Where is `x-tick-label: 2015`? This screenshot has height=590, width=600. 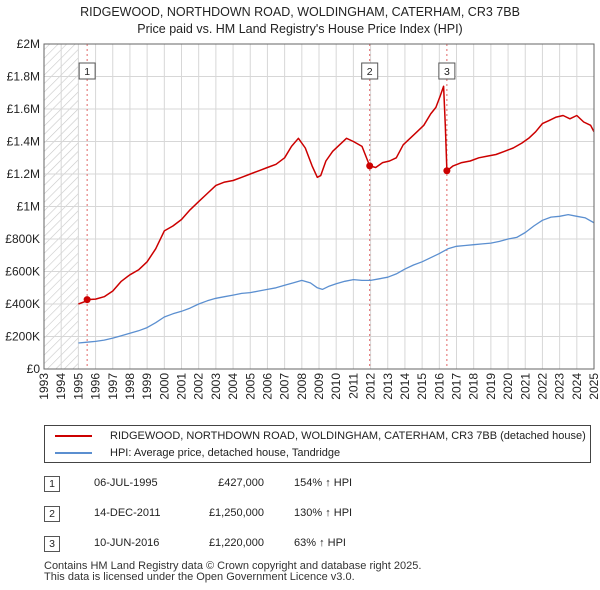 x-tick-label: 2015 is located at coordinates (422, 386).